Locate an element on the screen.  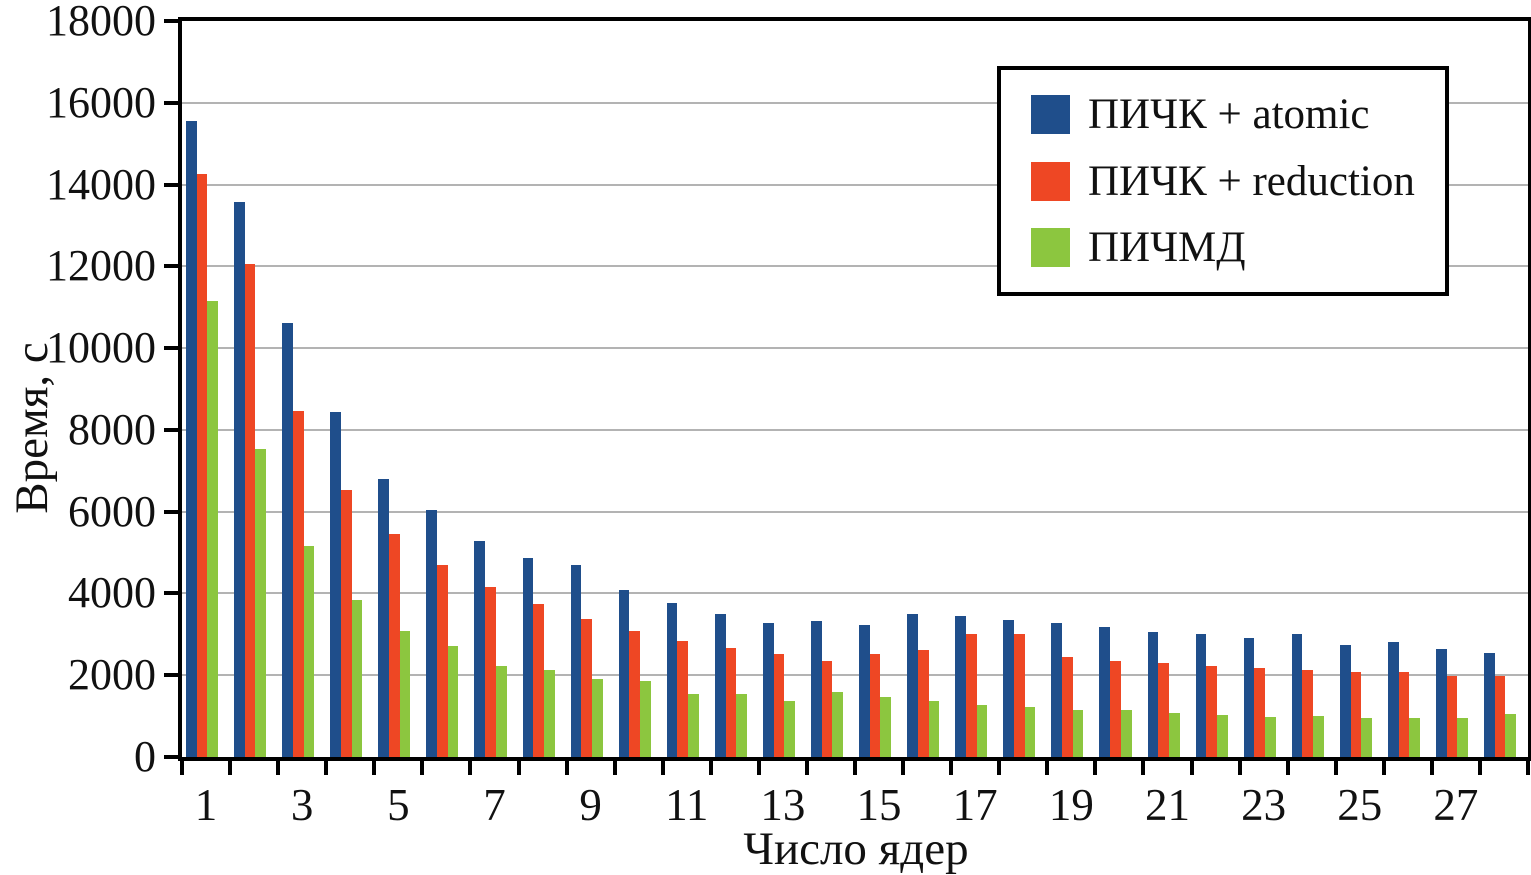
x-tick-label: 5 is located at coordinates (398, 805).